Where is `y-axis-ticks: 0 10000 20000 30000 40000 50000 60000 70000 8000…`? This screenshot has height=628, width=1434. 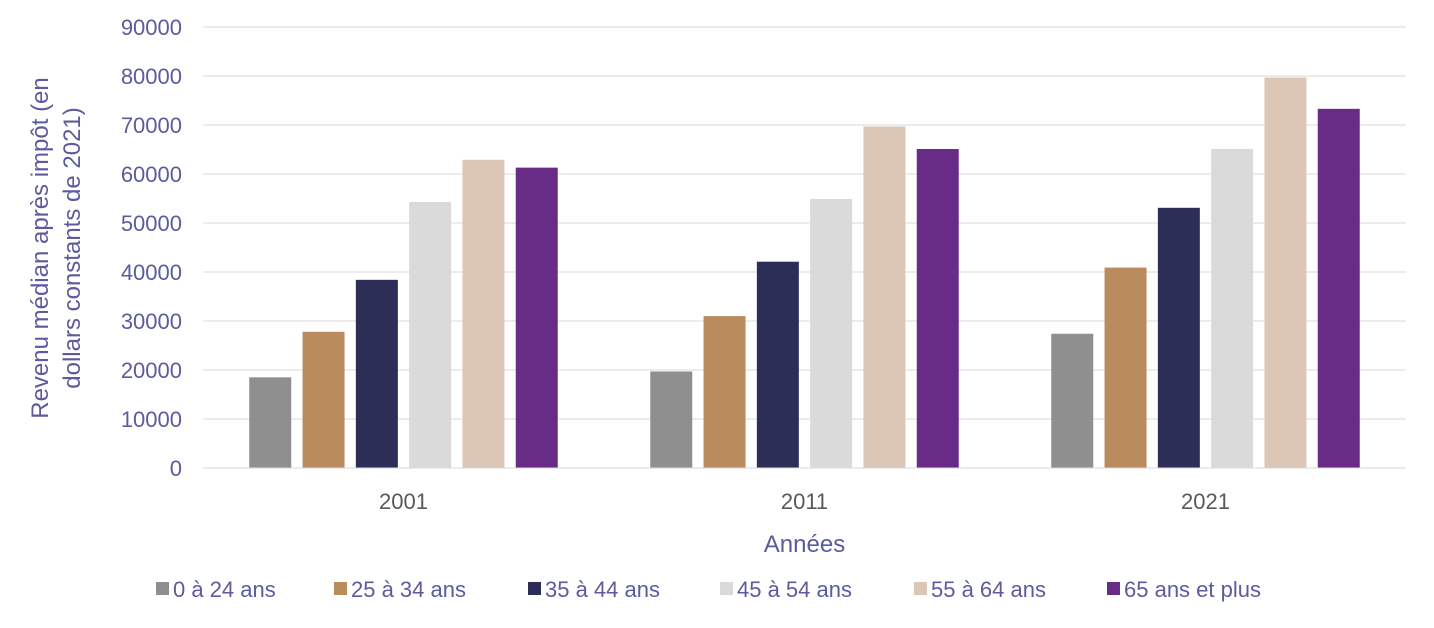
y-axis-ticks: 0 10000 20000 30000 40000 50000 60000 70000 8000… is located at coordinates (151, 248).